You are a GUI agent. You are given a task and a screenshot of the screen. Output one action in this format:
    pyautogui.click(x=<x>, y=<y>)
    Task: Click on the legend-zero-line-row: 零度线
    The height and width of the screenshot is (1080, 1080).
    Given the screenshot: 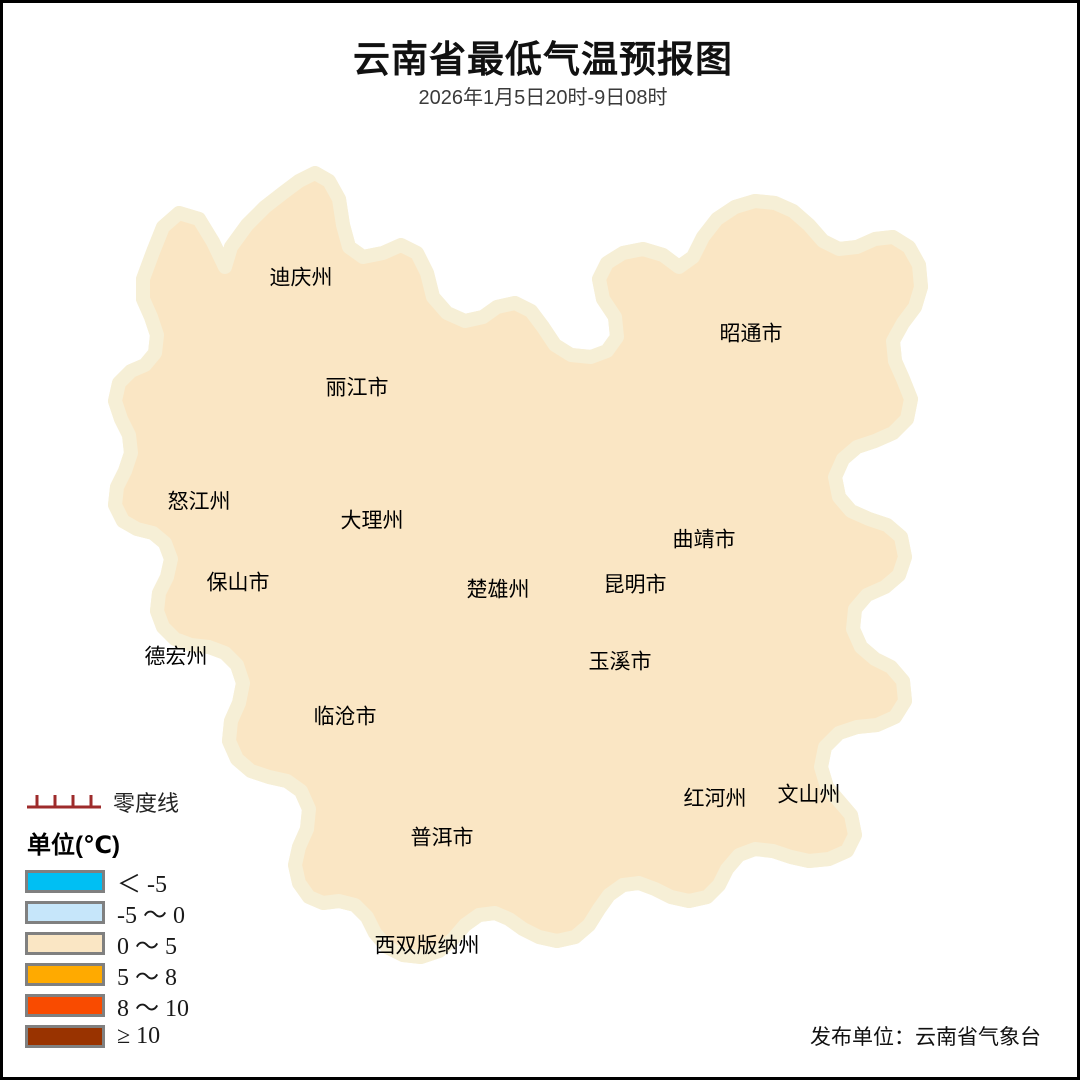 What is the action you would take?
    pyautogui.click(x=145, y=802)
    